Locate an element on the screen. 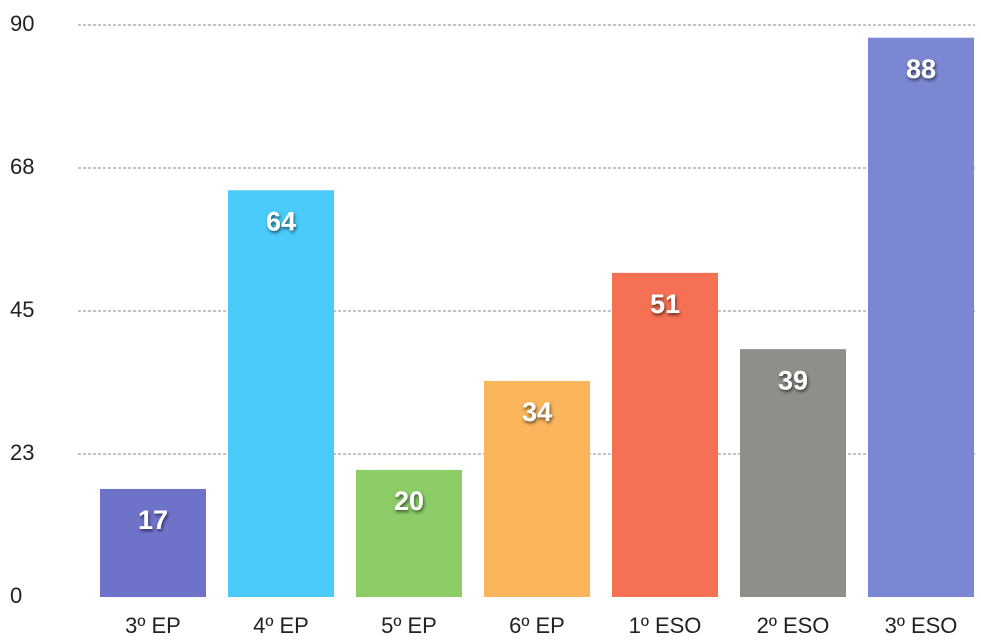 This screenshot has height=640, width=981. x-tick-label: 3º ESO is located at coordinates (921, 625).